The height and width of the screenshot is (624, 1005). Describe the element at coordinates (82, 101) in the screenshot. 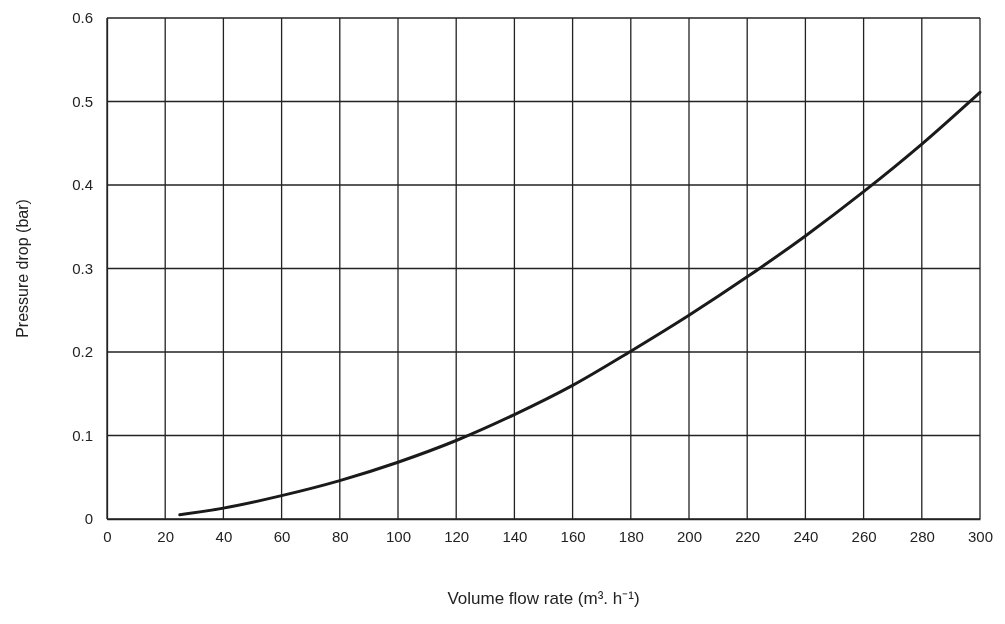

I see `y-tick-label: 0.5` at that location.